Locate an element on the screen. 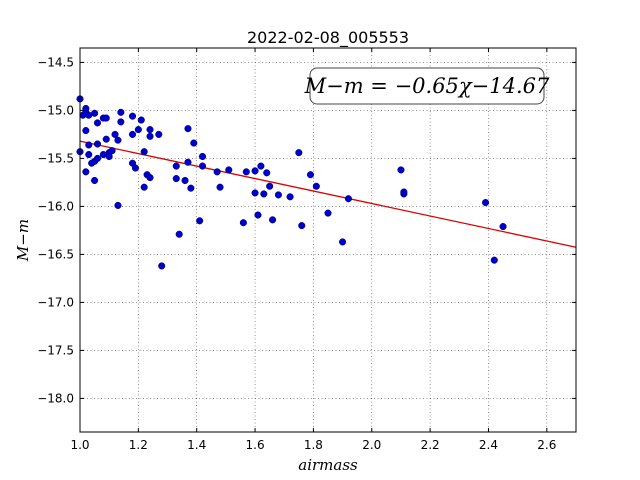 The height and width of the screenshot is (480, 640). x-tick-label: 1.0 is located at coordinates (79, 445).